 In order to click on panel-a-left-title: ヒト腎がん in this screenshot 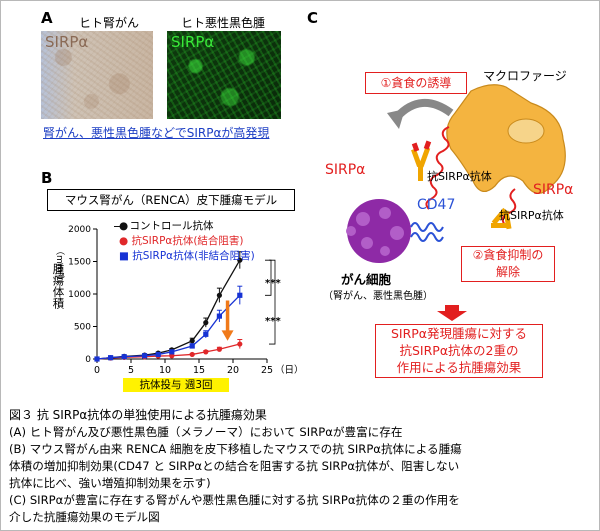, I will do `click(109, 23)`.